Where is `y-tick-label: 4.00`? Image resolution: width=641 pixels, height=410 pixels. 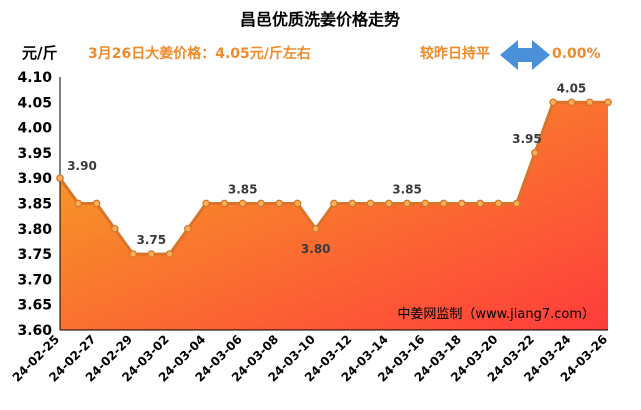
y-tick-label: 4.00 is located at coordinates (34, 129).